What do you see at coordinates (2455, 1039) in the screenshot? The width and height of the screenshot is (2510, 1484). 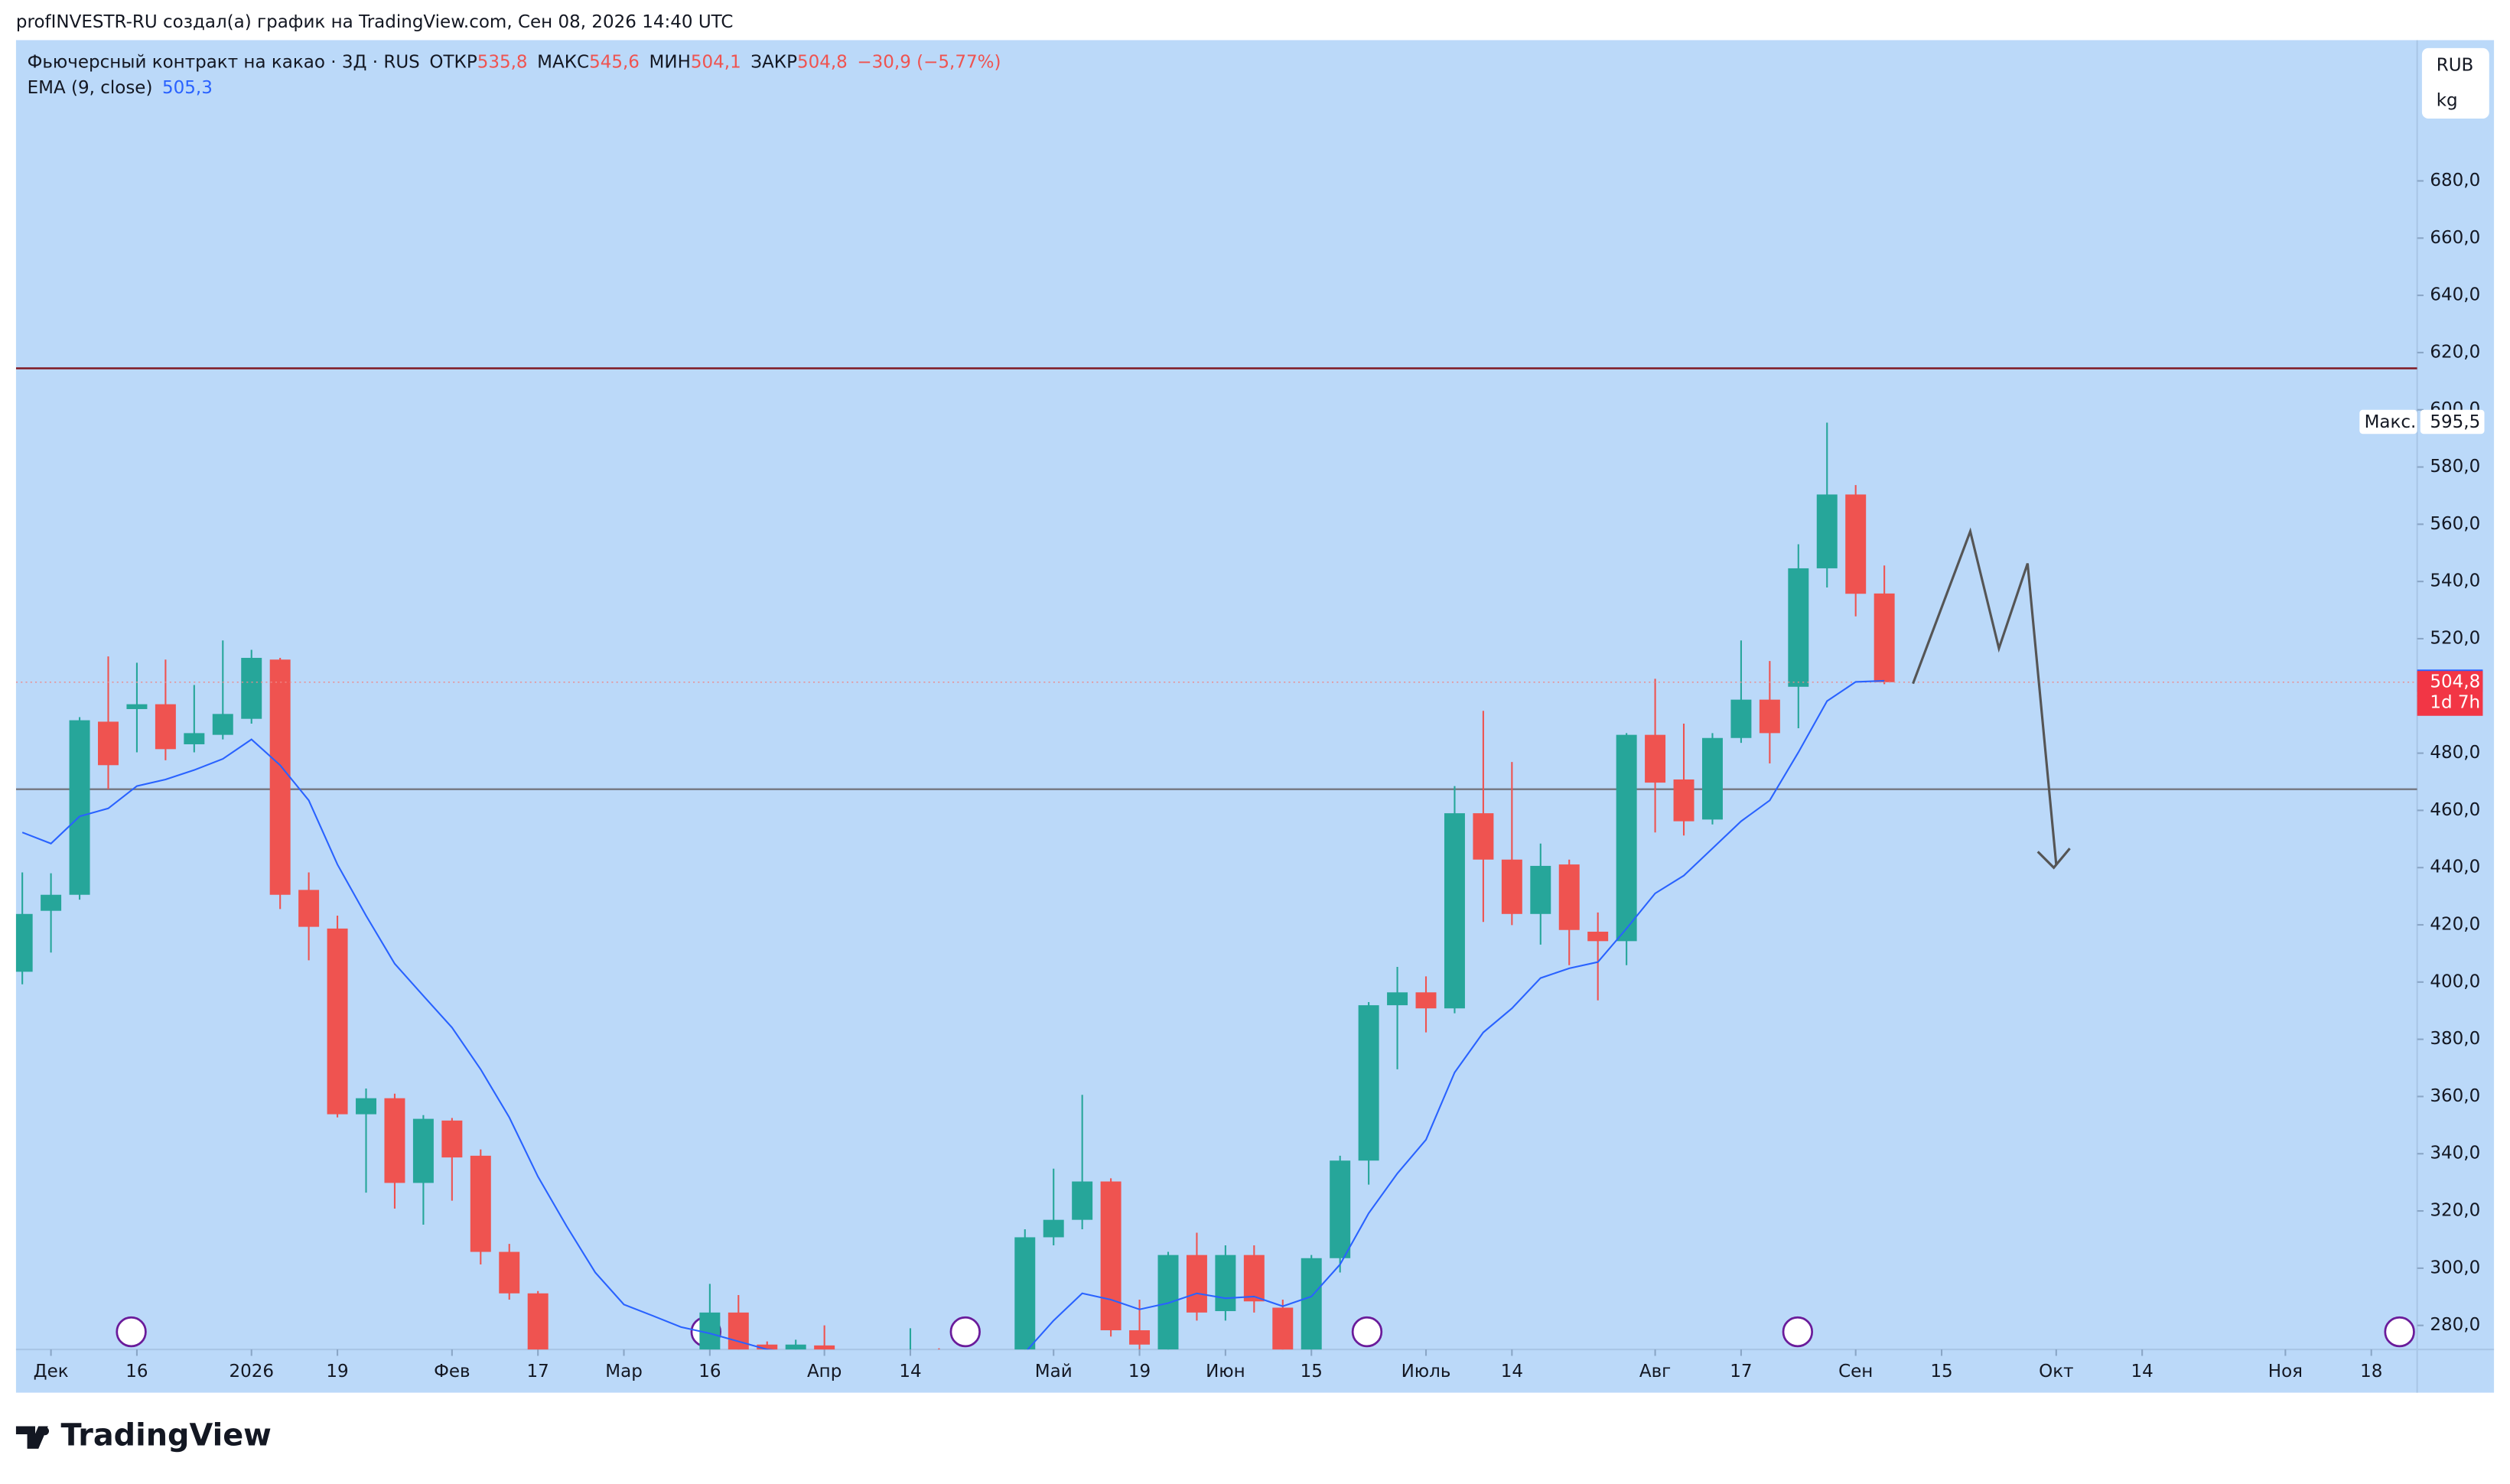 I see `y-tick-label: 380,0` at bounding box center [2455, 1039].